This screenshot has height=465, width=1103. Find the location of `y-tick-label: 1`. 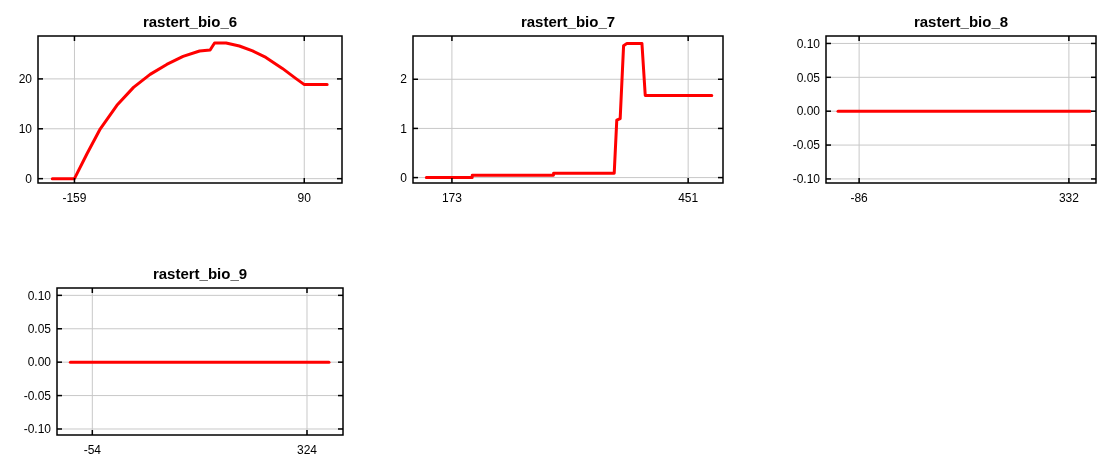

y-tick-label: 1 is located at coordinates (404, 128).